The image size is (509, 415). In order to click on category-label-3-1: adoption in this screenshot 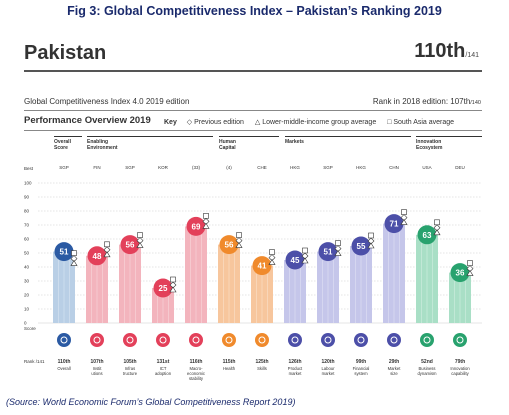, I will do `click(163, 373)`.